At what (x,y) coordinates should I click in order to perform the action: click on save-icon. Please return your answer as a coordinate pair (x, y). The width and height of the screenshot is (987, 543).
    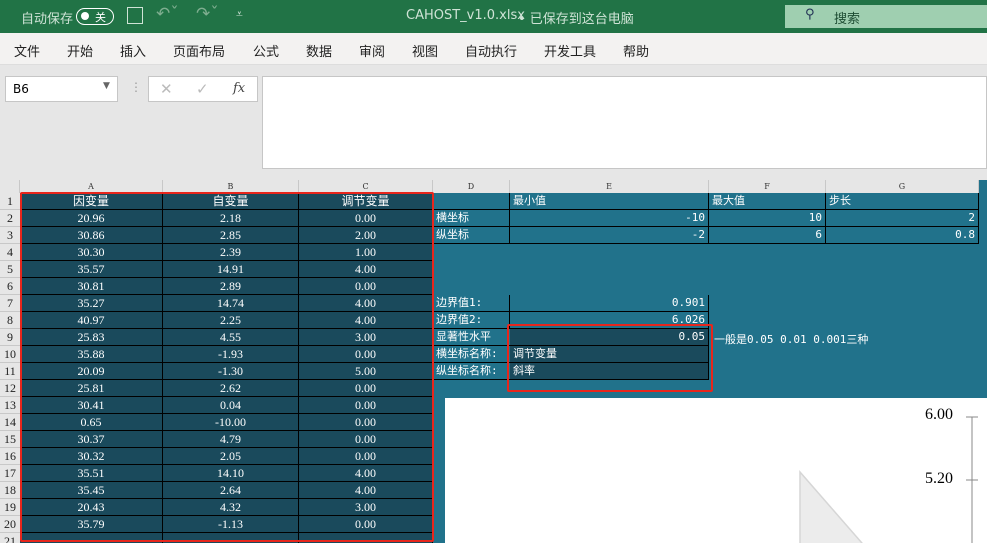
    Looking at the image, I should click on (135, 15).